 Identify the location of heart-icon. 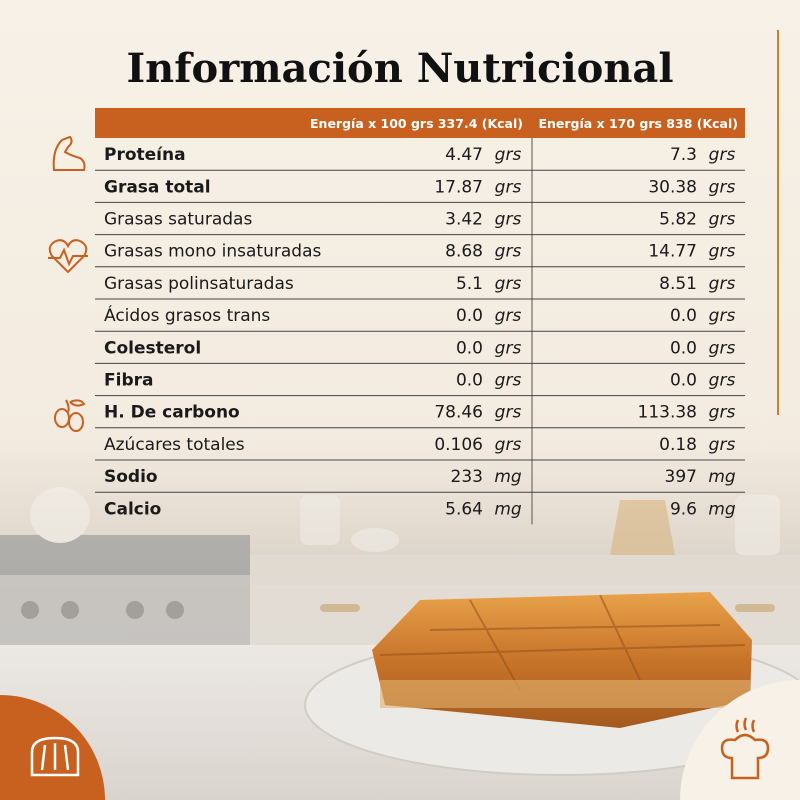
(68, 256).